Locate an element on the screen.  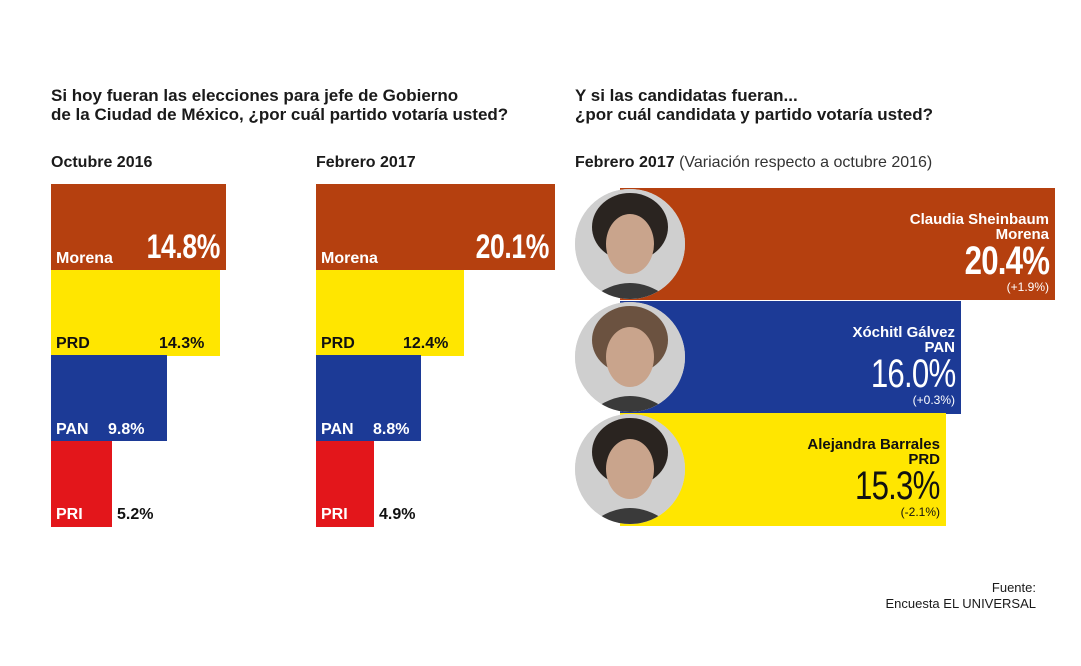
candidates-note: (Variación respecto a octubre 2016) is located at coordinates (806, 162).